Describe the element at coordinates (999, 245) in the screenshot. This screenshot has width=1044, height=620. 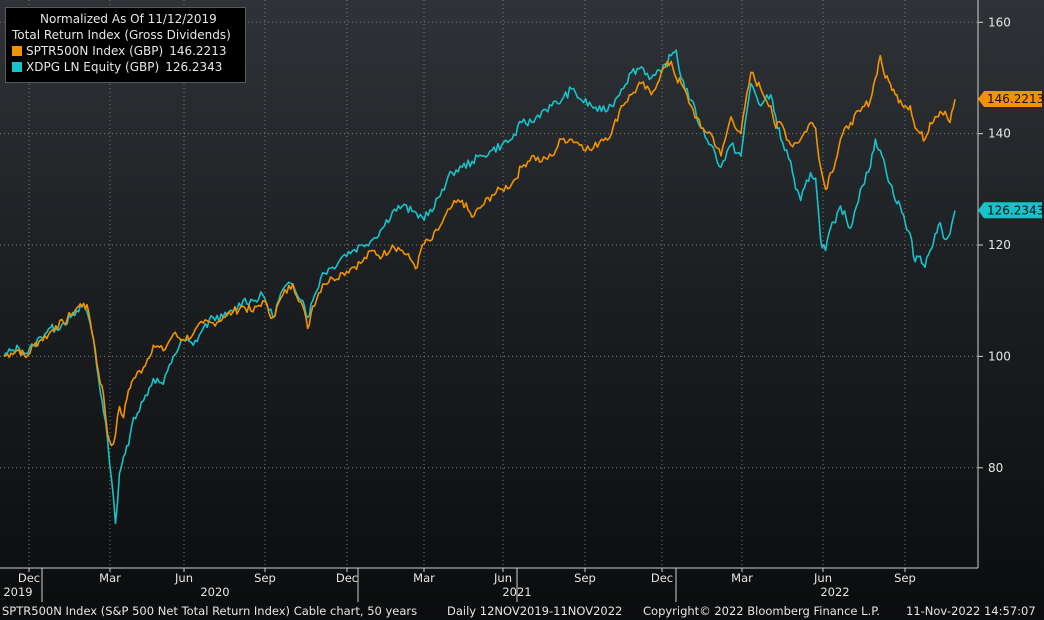
I see `y-tick-label: 120` at that location.